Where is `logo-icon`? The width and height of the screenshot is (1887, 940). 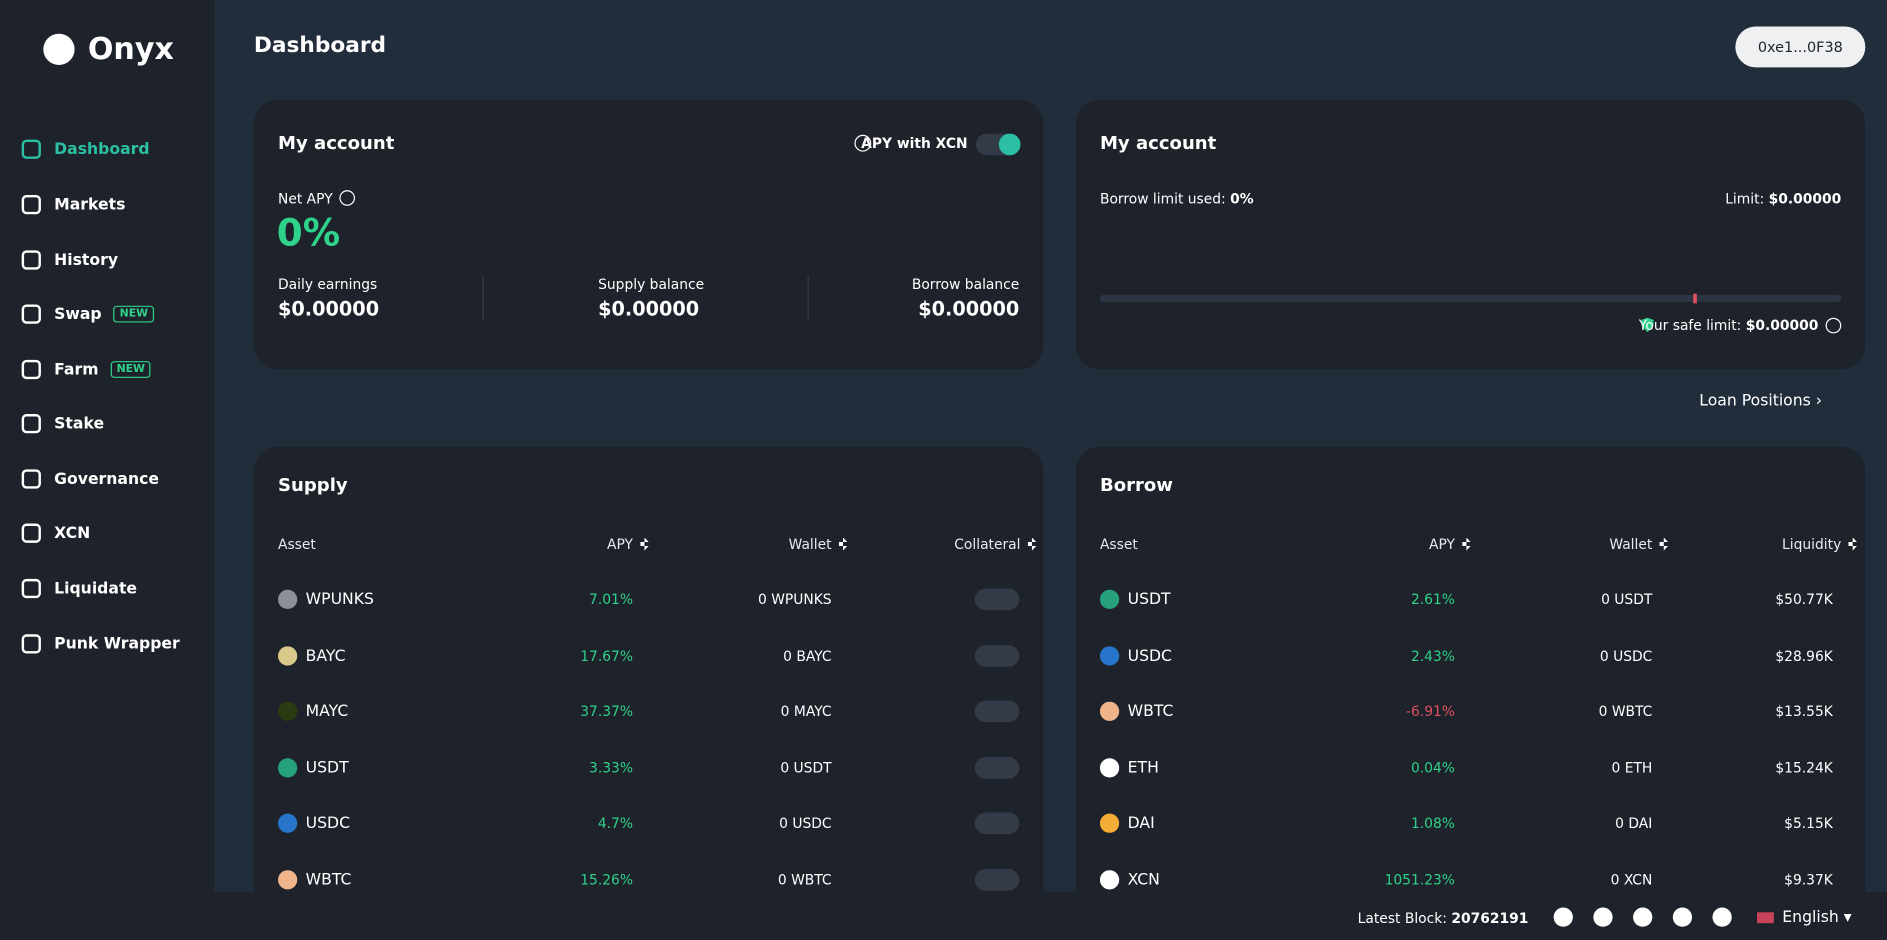 logo-icon is located at coordinates (59, 49).